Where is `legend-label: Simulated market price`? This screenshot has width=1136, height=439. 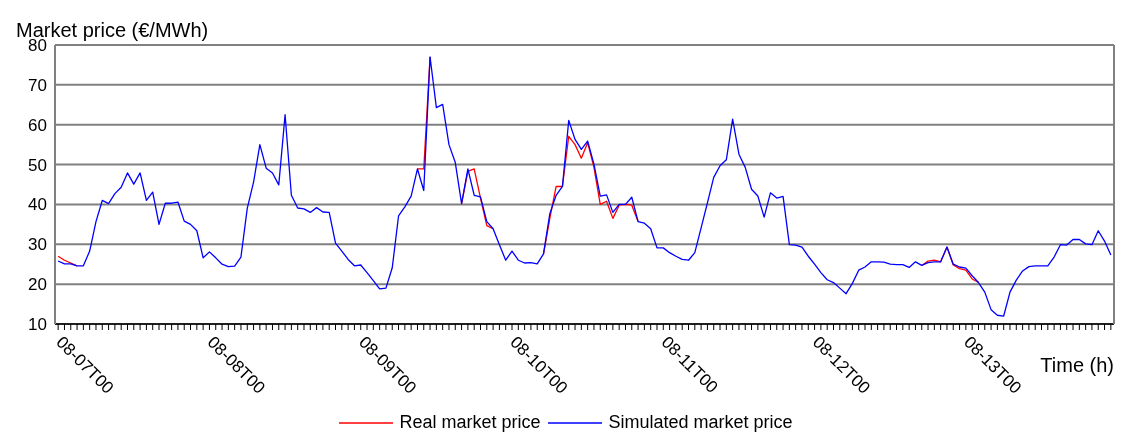 legend-label: Simulated market price is located at coordinates (700, 422).